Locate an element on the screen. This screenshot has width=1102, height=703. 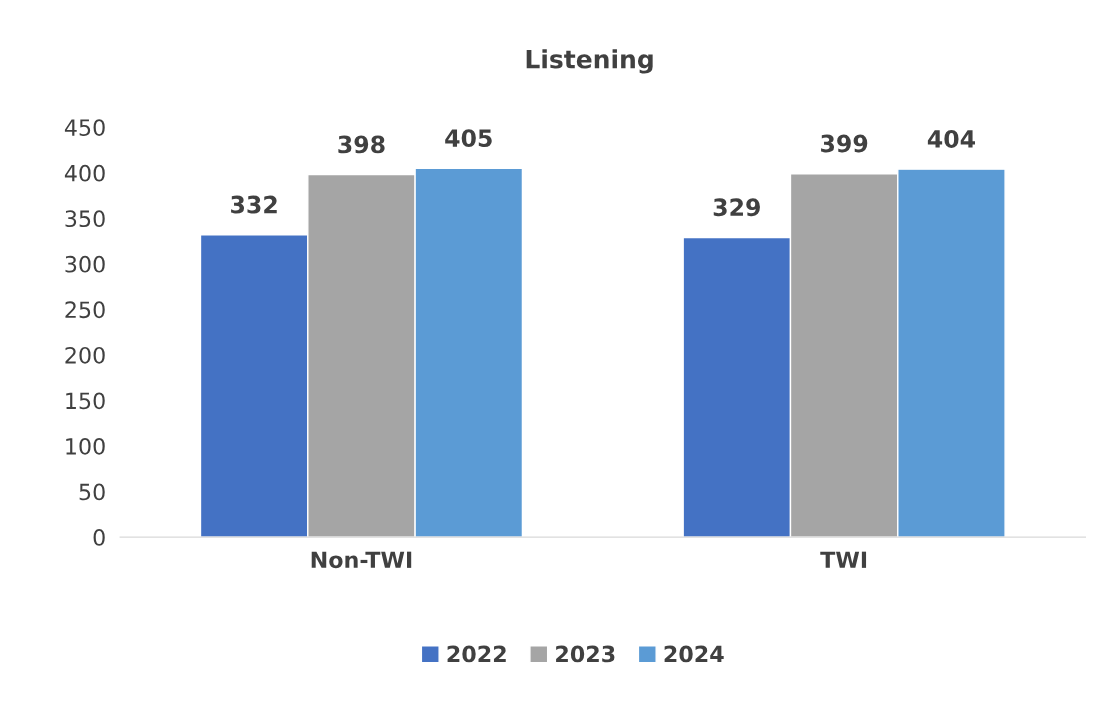
y-tick-label: 100 is located at coordinates (85, 446).